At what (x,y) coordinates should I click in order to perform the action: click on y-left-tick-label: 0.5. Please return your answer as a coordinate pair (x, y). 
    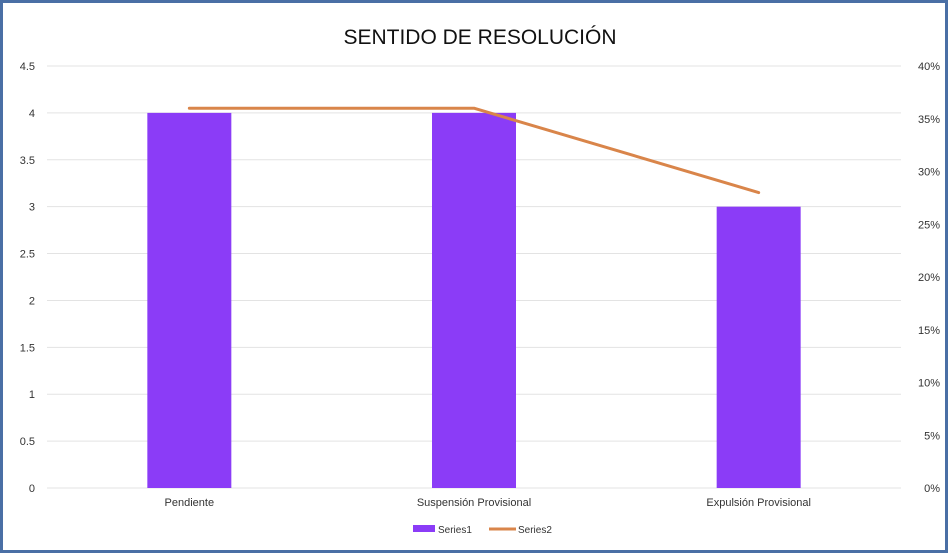
    Looking at the image, I should click on (27, 442).